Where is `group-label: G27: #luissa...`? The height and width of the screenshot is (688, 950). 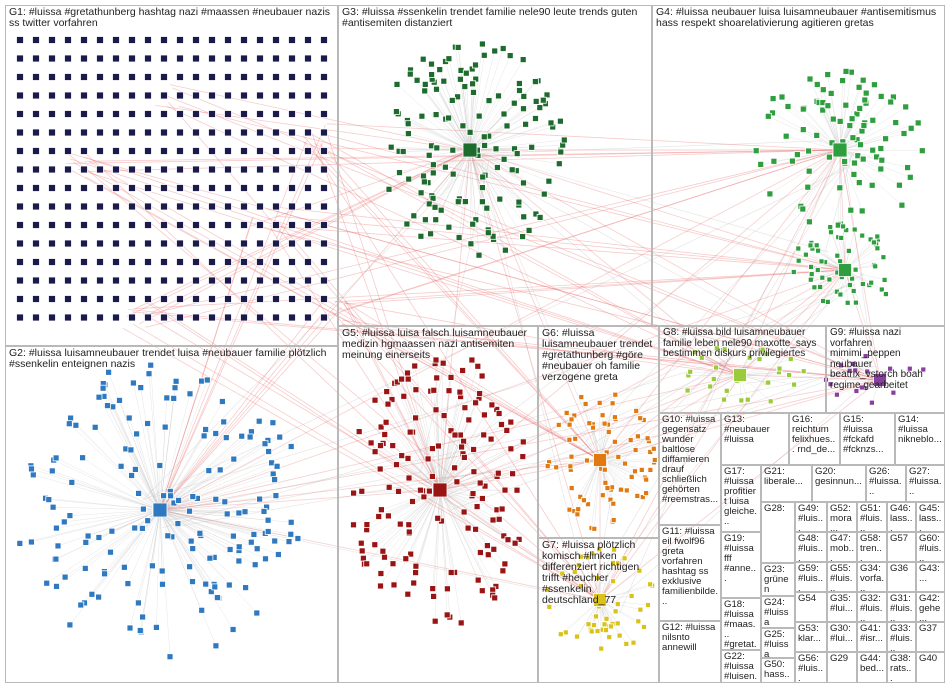 group-label: G27: #luissa... is located at coordinates (925, 481).